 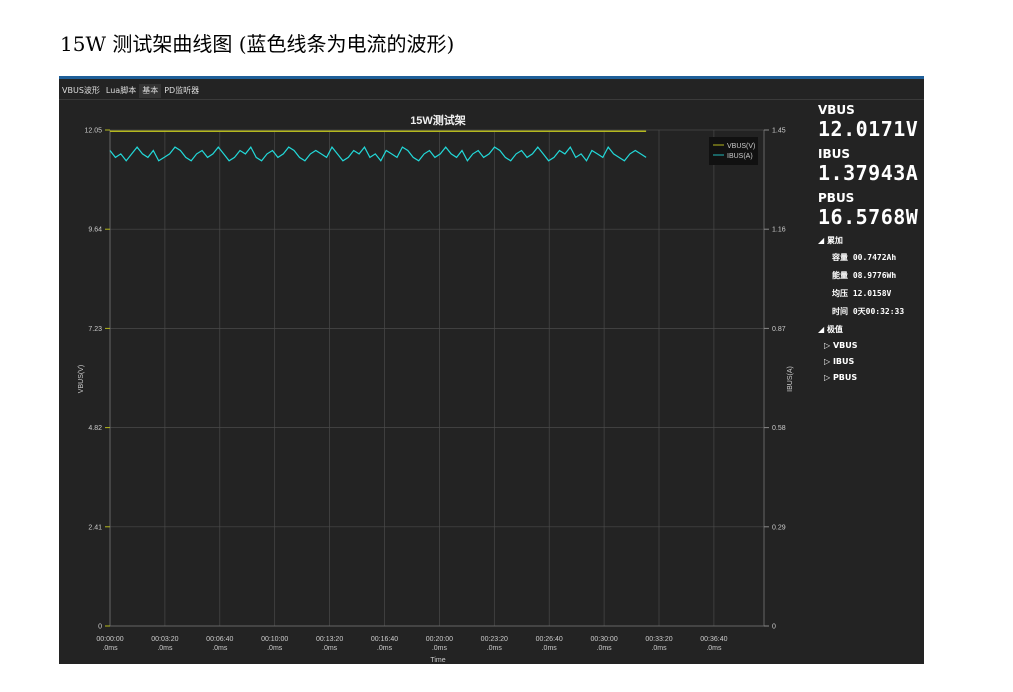 What do you see at coordinates (868, 329) in the screenshot?
I see `extreme-section: ◢ 极值` at bounding box center [868, 329].